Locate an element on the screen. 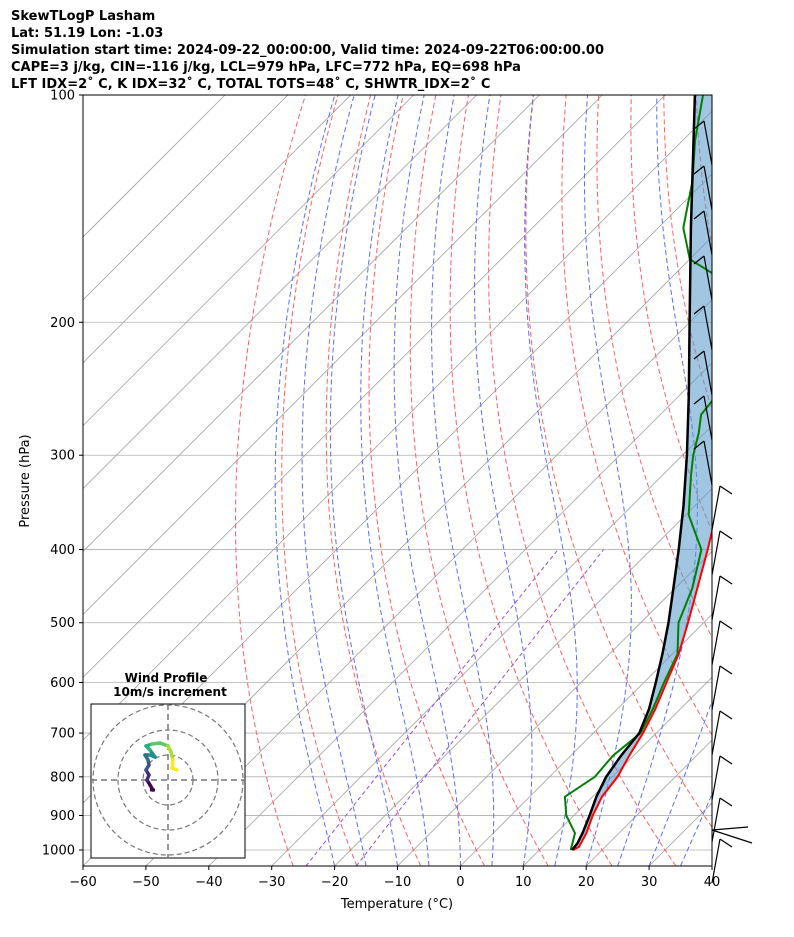 The width and height of the screenshot is (794, 937). y-tick-label: 300 is located at coordinates (62, 456).